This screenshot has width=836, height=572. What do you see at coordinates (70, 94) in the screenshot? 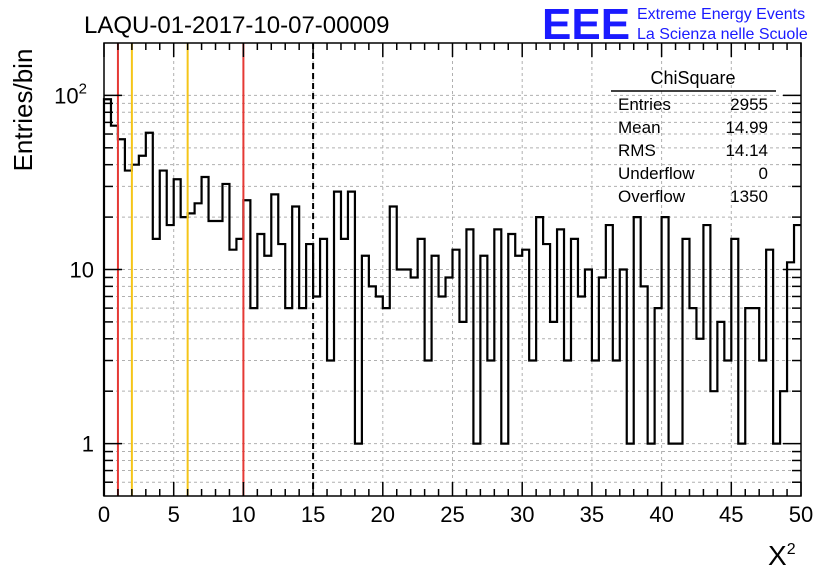
I see `y-tick-label: 102` at bounding box center [70, 94].